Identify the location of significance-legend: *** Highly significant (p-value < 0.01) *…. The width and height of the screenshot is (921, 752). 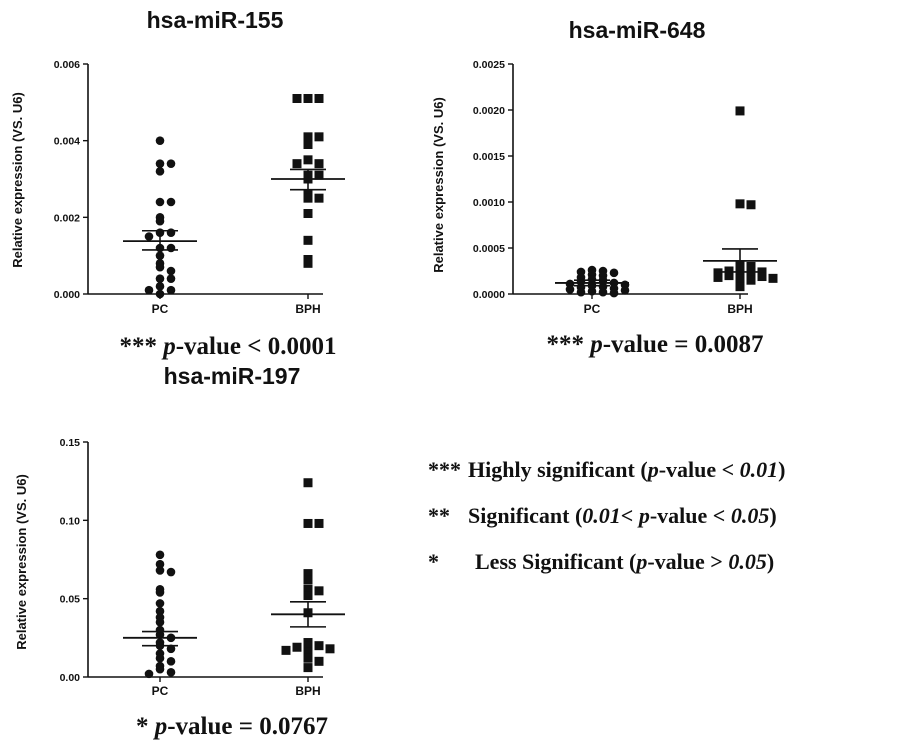
(607, 515).